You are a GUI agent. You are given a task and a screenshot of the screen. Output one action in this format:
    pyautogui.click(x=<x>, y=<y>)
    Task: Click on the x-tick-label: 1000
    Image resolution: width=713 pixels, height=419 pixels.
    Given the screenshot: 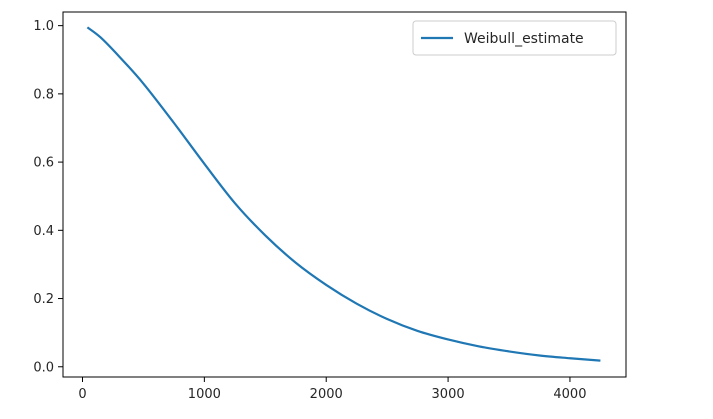 What is the action you would take?
    pyautogui.click(x=204, y=394)
    